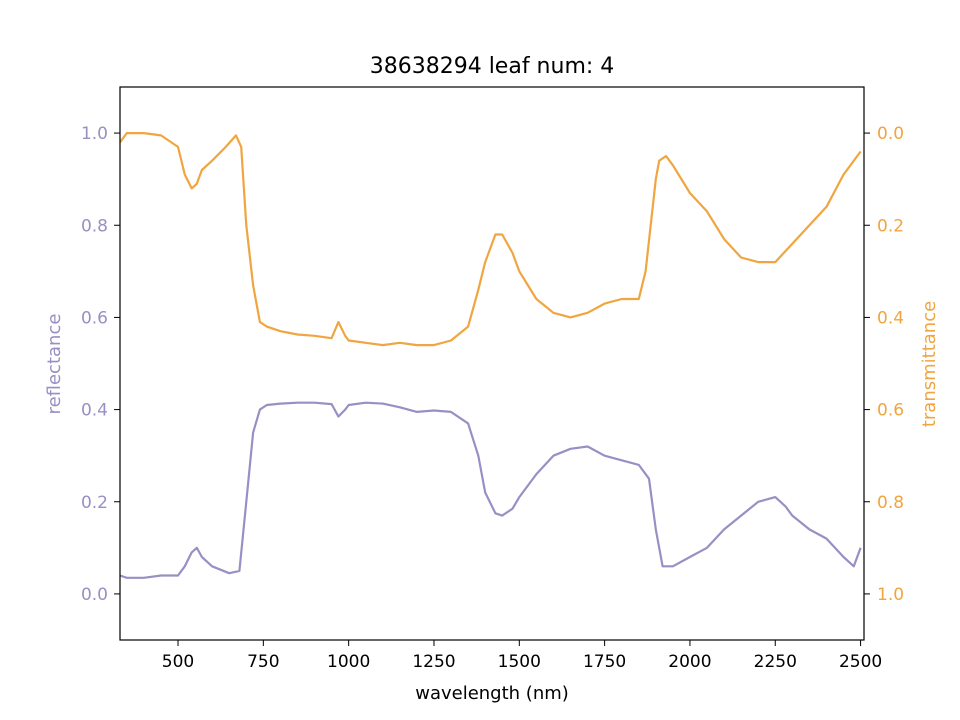 The image size is (960, 720). I want to click on x-axis-label: wavelength (nm), so click(492, 693).